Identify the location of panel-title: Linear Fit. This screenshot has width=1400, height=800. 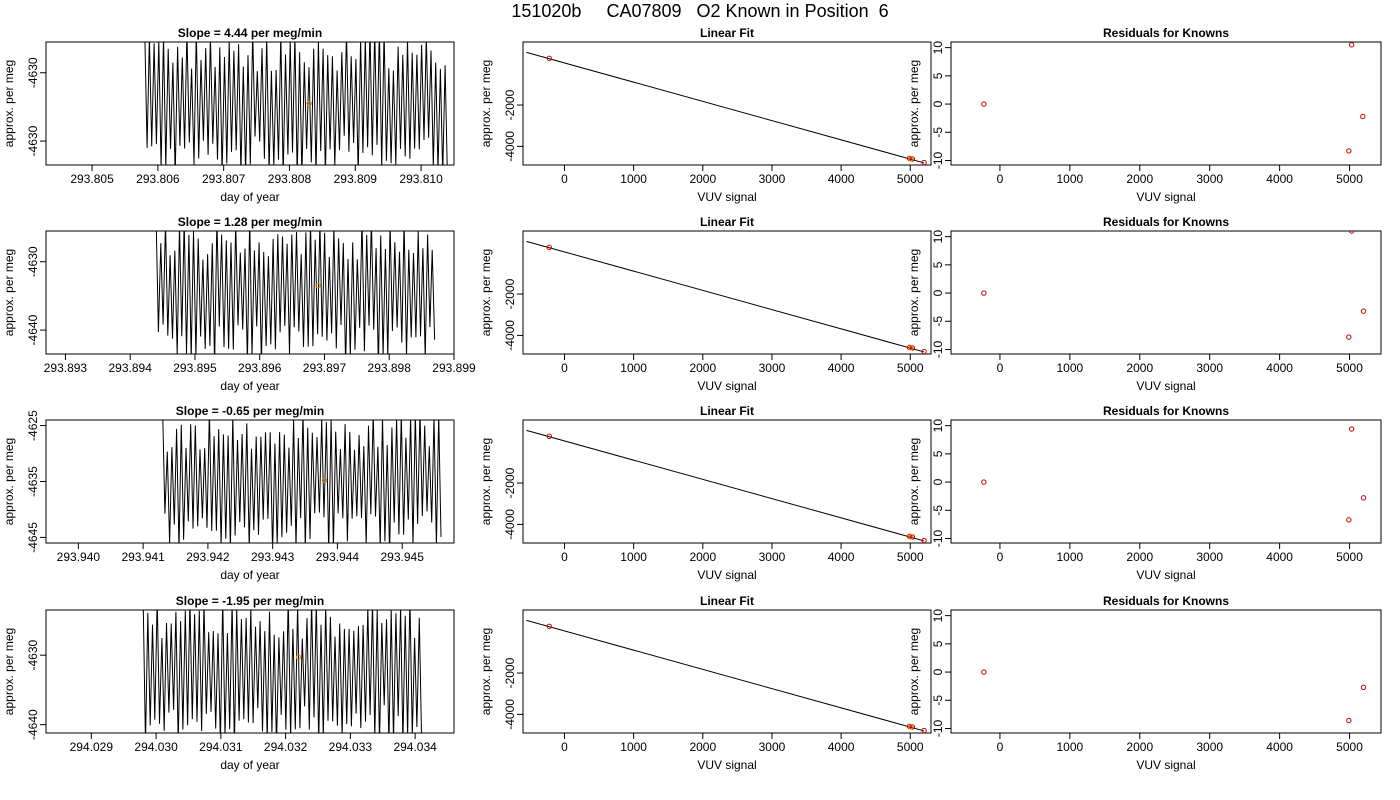
(727, 411).